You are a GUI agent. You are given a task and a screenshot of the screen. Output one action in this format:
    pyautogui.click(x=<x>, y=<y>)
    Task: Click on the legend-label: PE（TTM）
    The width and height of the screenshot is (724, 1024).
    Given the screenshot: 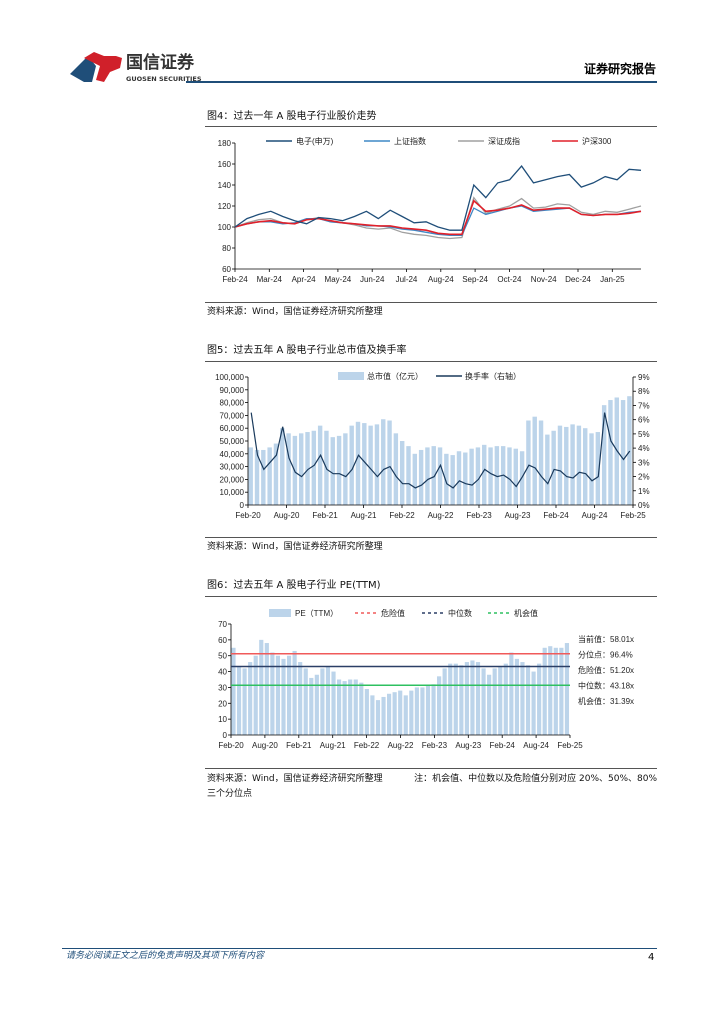 What is the action you would take?
    pyautogui.click(x=316, y=613)
    